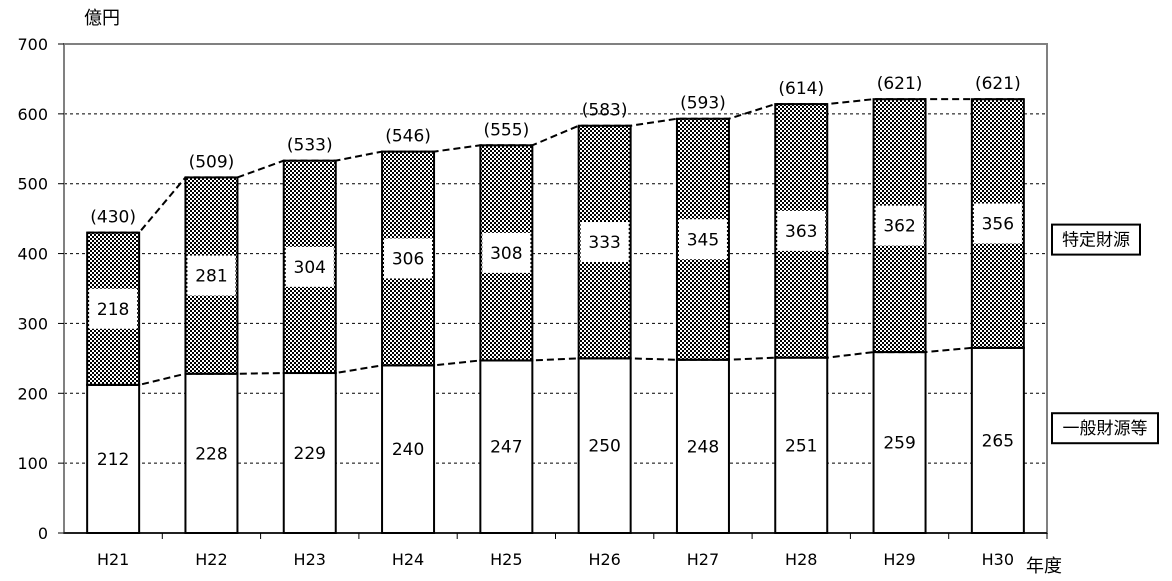 The height and width of the screenshot is (581, 1172). I want to click on total-label: (614), so click(801, 89).